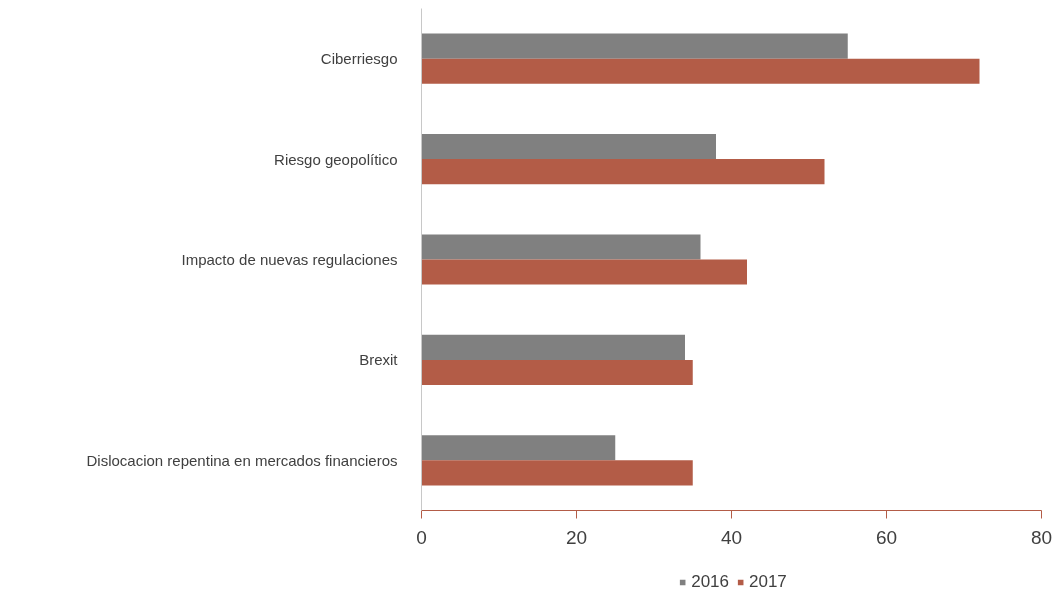 The height and width of the screenshot is (608, 1058). I want to click on x-tick-label: 60, so click(886, 537).